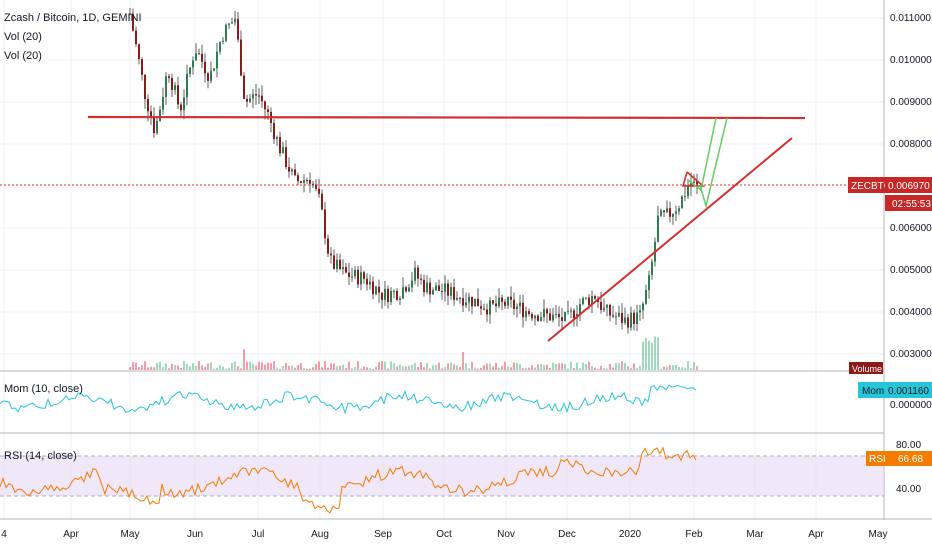 This screenshot has width=932, height=555. What do you see at coordinates (567, 534) in the screenshot?
I see `time-label-9: Dec` at bounding box center [567, 534].